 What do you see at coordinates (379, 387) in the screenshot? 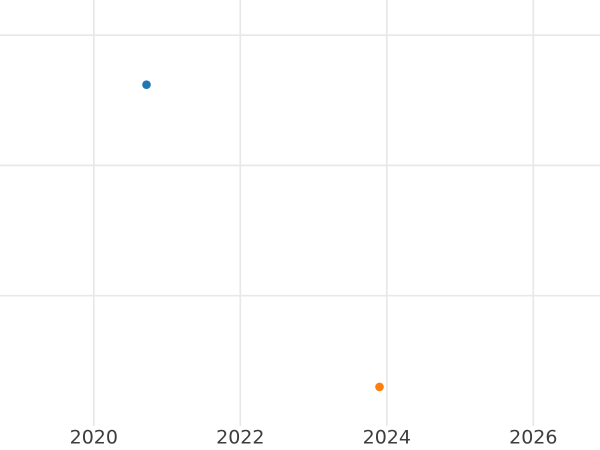
I see `scatter-point-series-1-orange` at bounding box center [379, 387].